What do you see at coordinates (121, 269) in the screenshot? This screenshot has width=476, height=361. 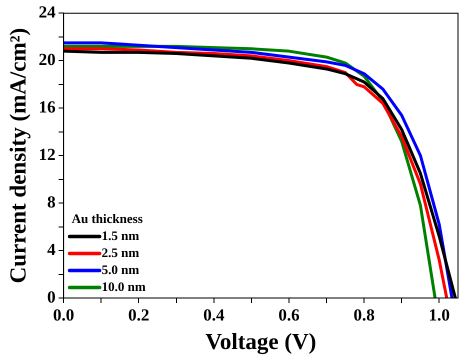 I see `legend-label: 5.0 nm` at bounding box center [121, 269].